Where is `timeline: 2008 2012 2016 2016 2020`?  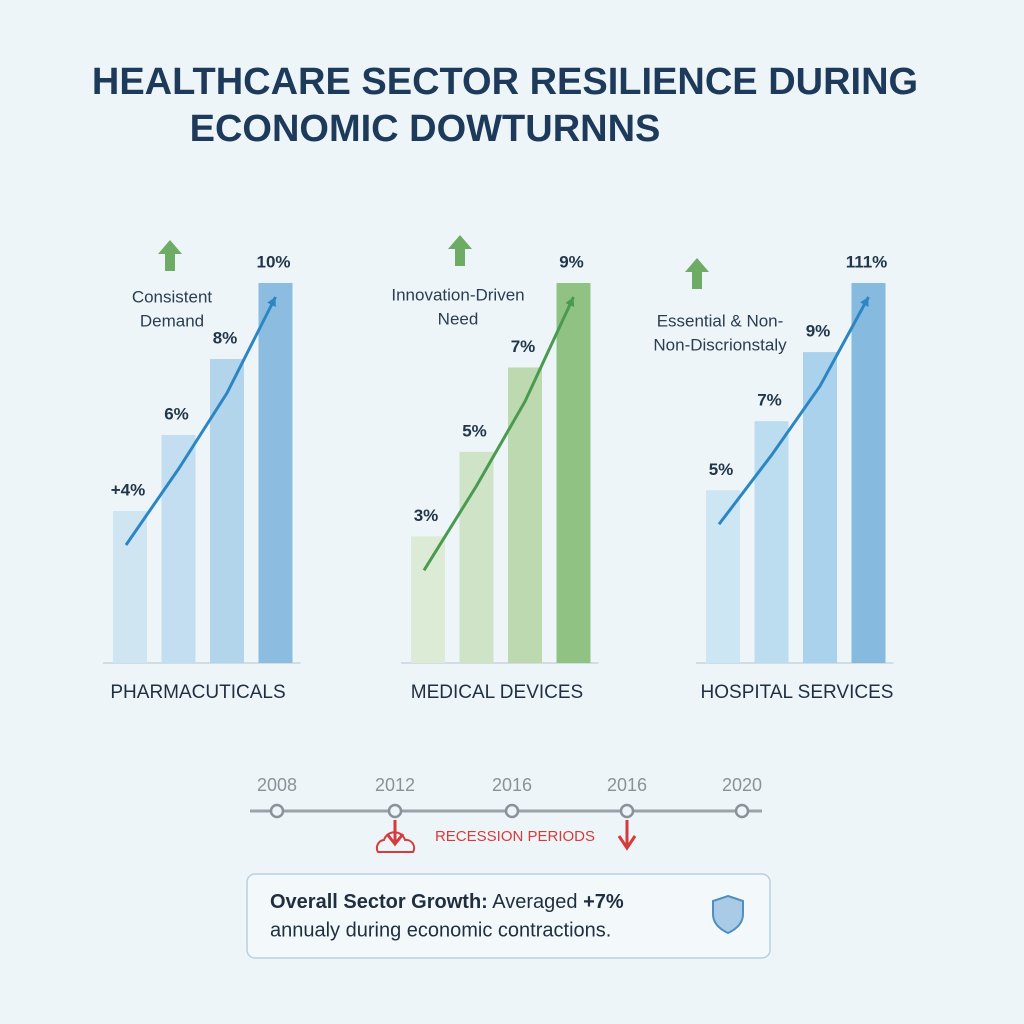 timeline: 2008 2012 2016 2016 2020 is located at coordinates (509, 797).